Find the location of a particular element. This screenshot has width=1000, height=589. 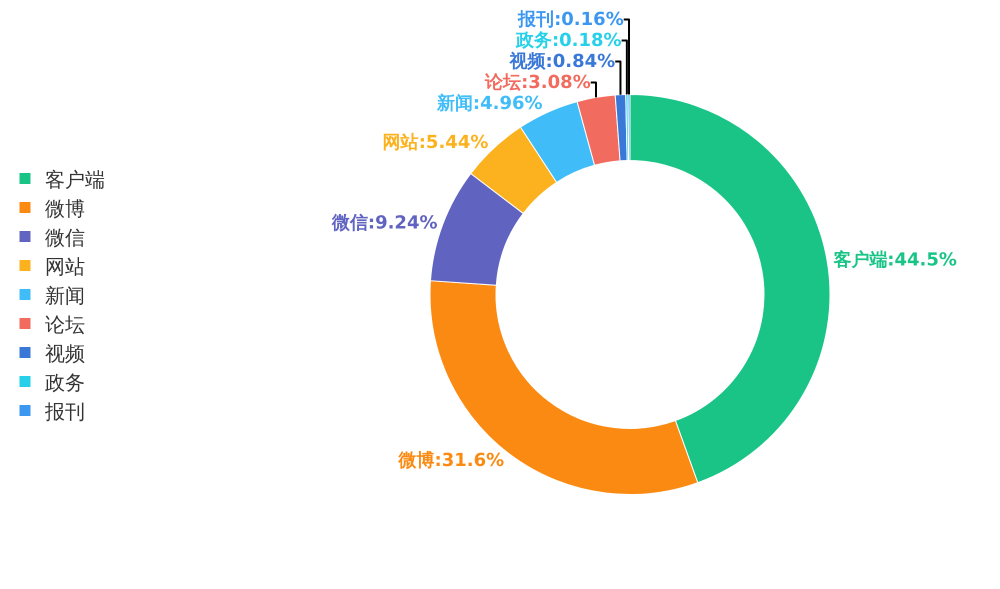

legend-label: 微博 is located at coordinates (65, 208).